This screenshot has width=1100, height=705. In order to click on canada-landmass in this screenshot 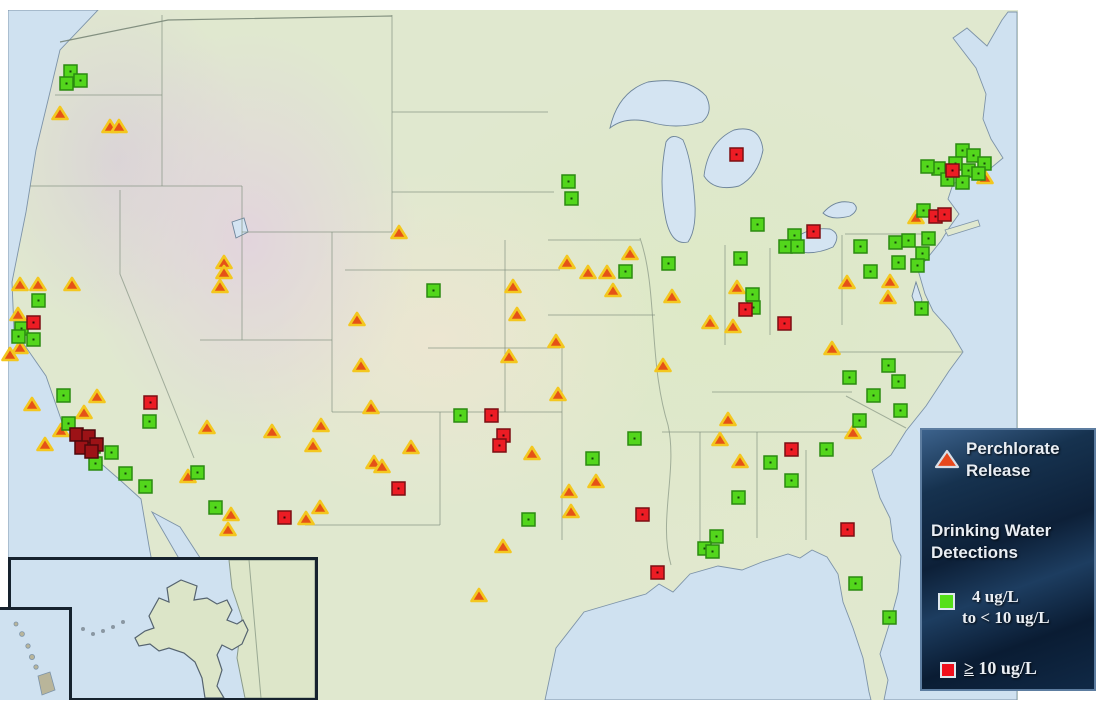, I will do `click(271, 629)`.